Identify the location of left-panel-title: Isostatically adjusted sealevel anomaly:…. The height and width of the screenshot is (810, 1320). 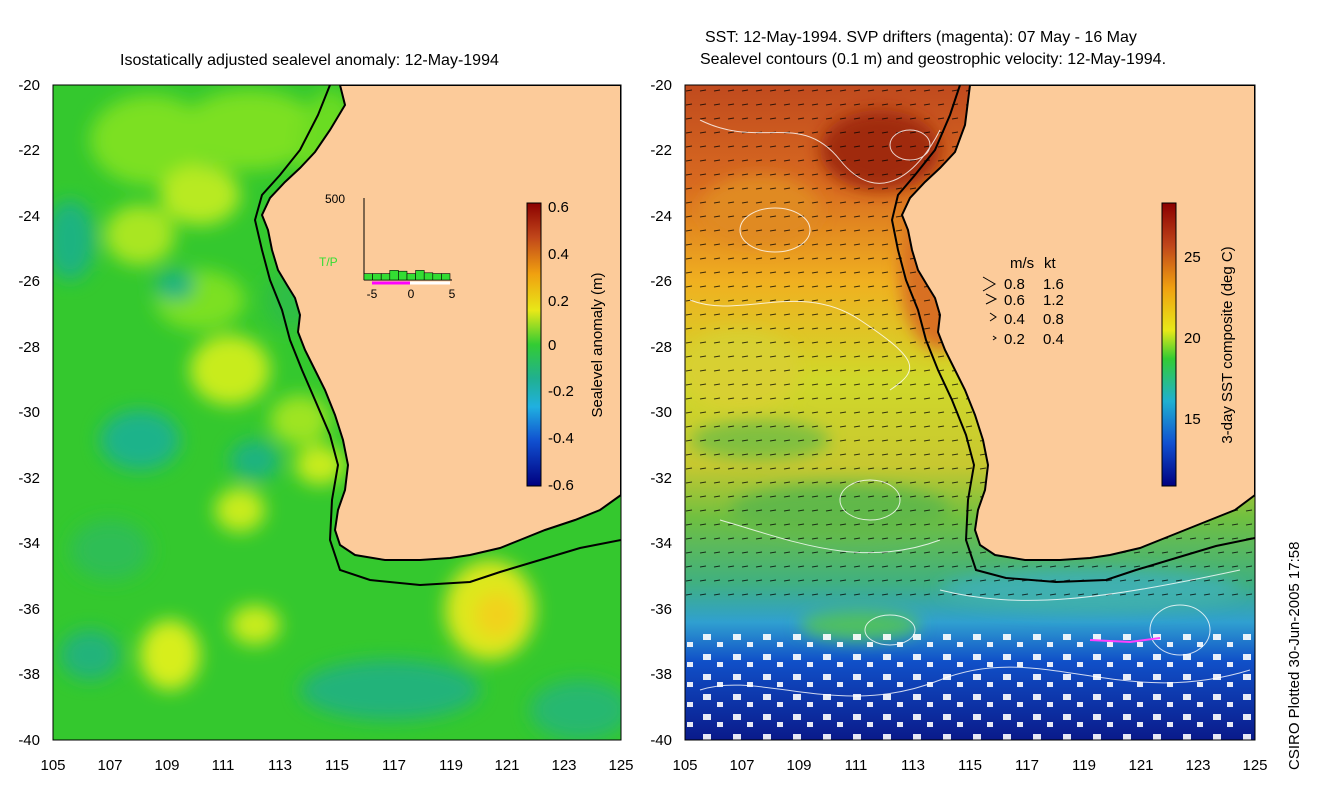
(309, 60).